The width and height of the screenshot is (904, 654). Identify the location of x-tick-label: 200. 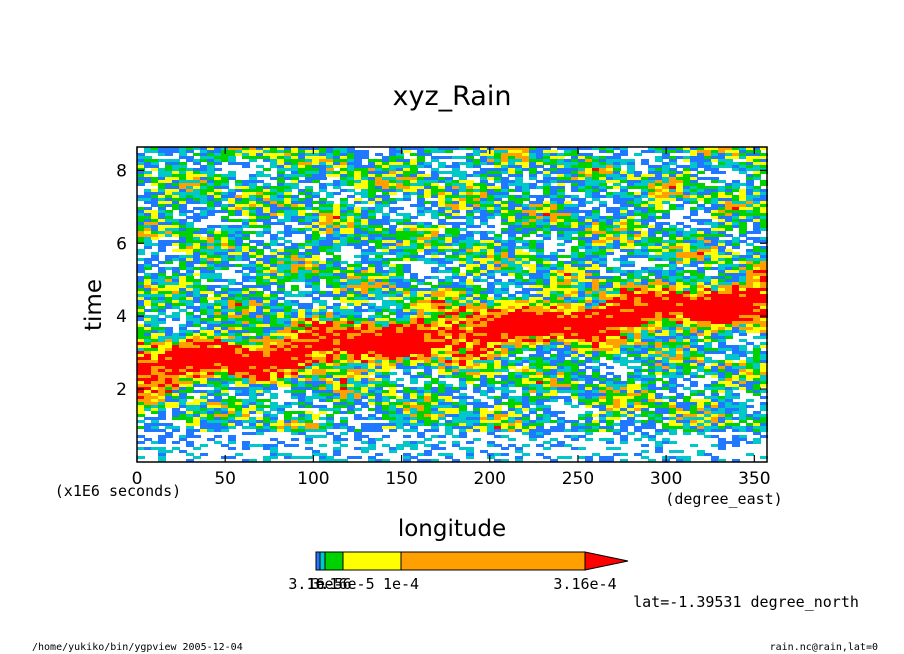
(490, 479).